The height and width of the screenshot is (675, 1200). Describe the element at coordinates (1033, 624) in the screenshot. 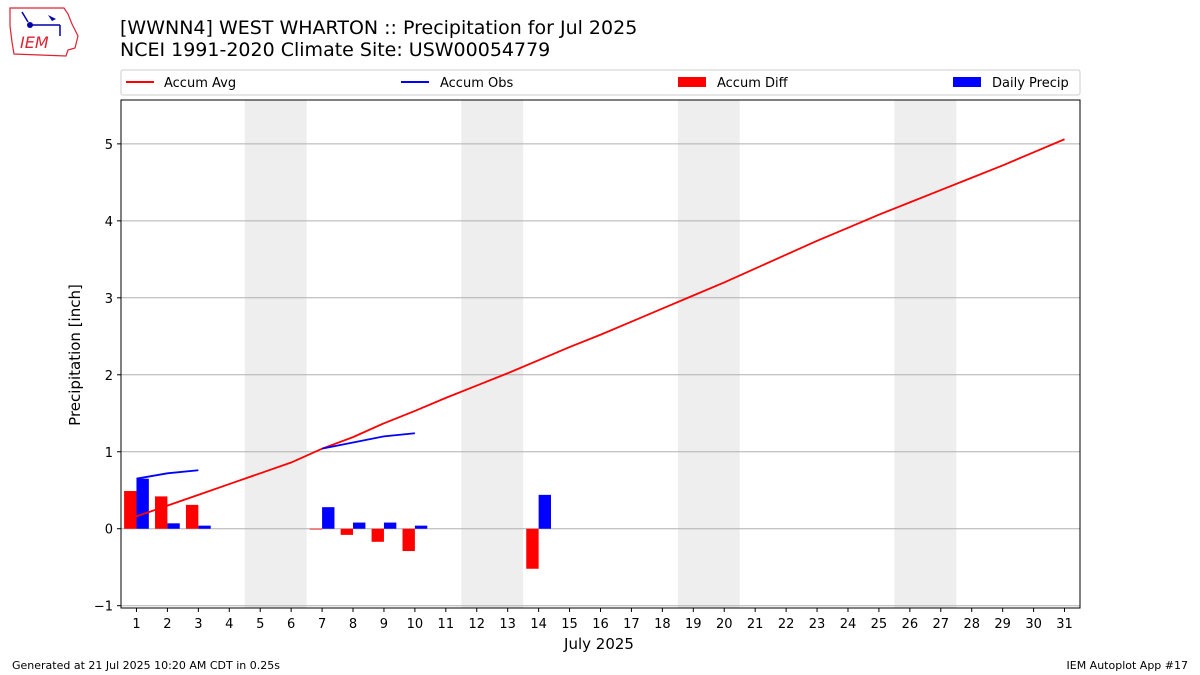

I see `x-tick-label: 30` at that location.